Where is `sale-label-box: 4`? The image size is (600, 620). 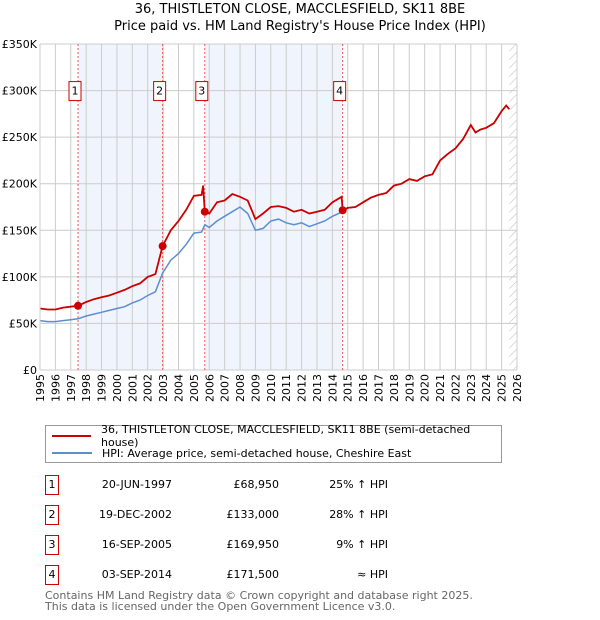
sale-label-box: 4 is located at coordinates (340, 91).